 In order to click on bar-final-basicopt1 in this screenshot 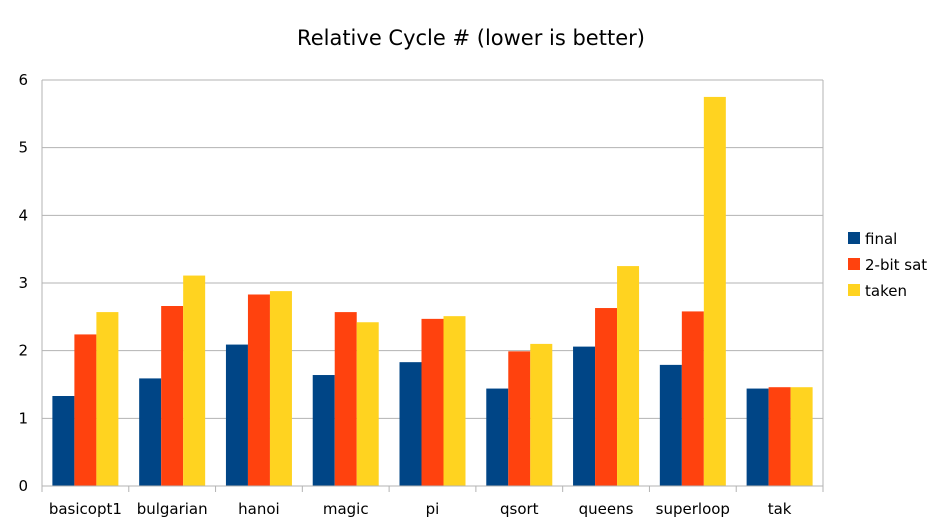, I will do `click(63, 441)`.